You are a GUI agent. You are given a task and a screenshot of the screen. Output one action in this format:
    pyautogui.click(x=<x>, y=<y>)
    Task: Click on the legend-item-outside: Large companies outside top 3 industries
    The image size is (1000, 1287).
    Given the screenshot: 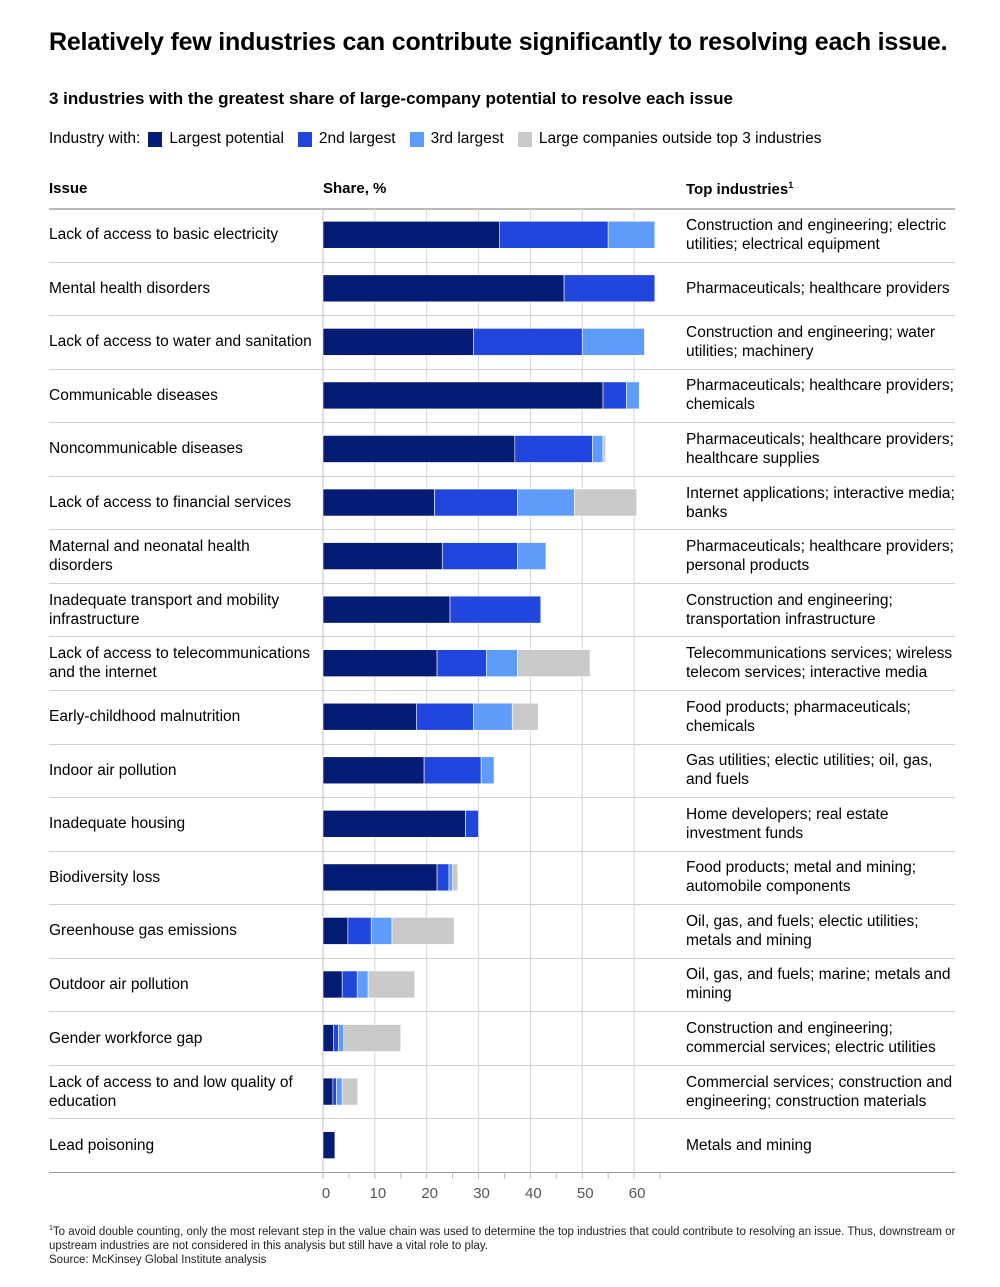 What is the action you would take?
    pyautogui.click(x=669, y=139)
    